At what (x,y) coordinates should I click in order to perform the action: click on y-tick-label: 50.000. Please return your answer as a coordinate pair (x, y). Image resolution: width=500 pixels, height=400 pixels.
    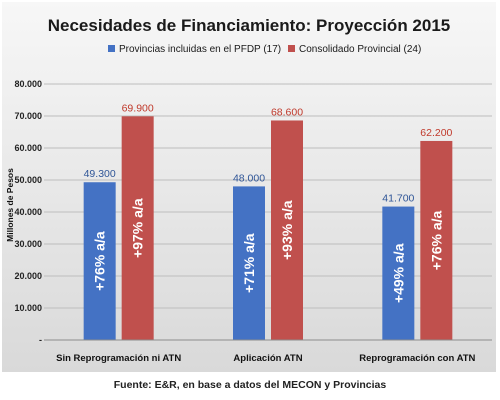
    Looking at the image, I should click on (28, 180).